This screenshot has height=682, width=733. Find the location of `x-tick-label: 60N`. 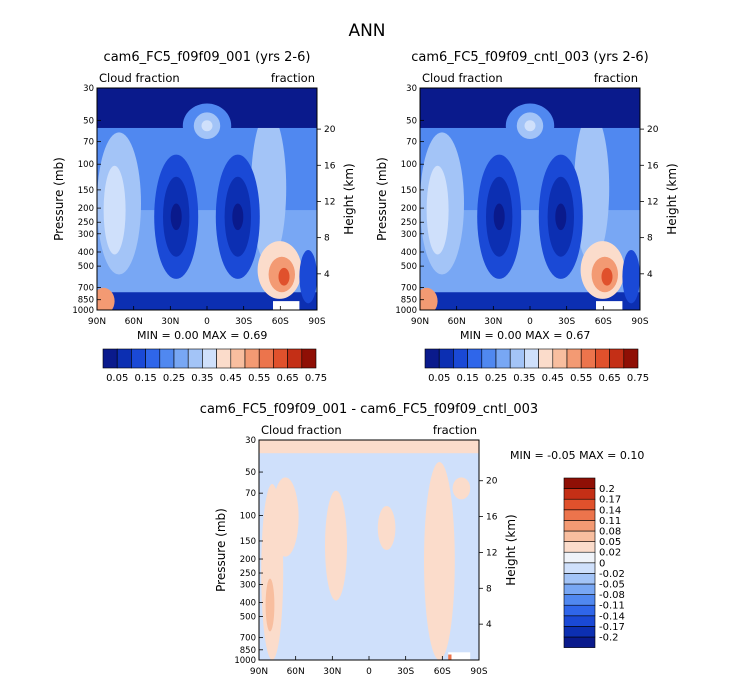

x-tick-label: 60N is located at coordinates (296, 672).